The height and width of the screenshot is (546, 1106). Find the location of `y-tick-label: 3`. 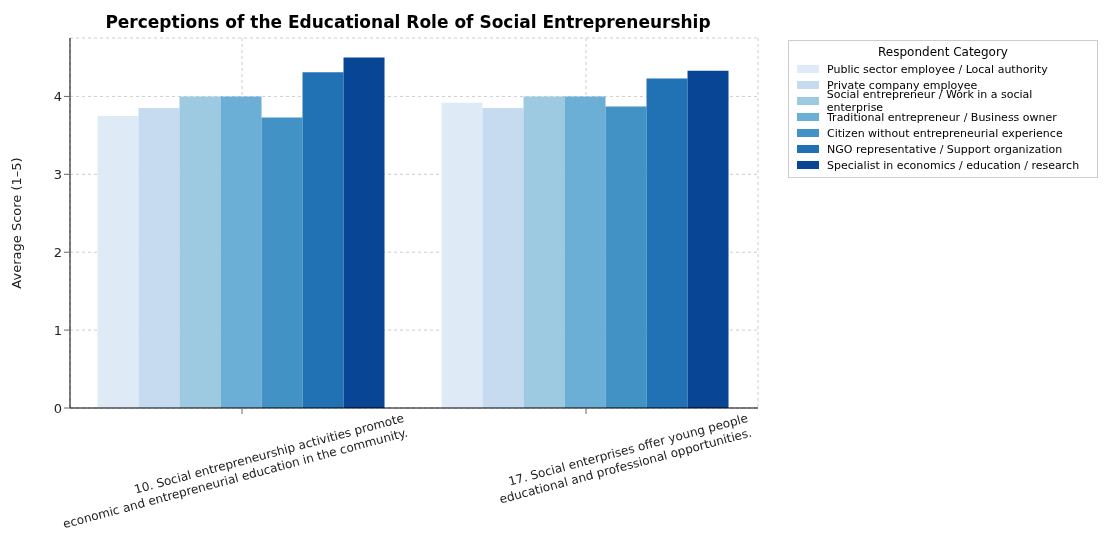

y-tick-label: 3 is located at coordinates (57, 174).